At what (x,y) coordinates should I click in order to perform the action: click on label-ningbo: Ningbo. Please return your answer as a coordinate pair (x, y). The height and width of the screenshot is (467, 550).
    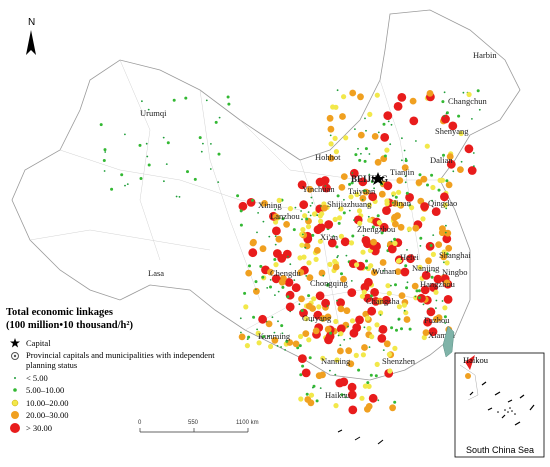
    Looking at the image, I should click on (455, 272).